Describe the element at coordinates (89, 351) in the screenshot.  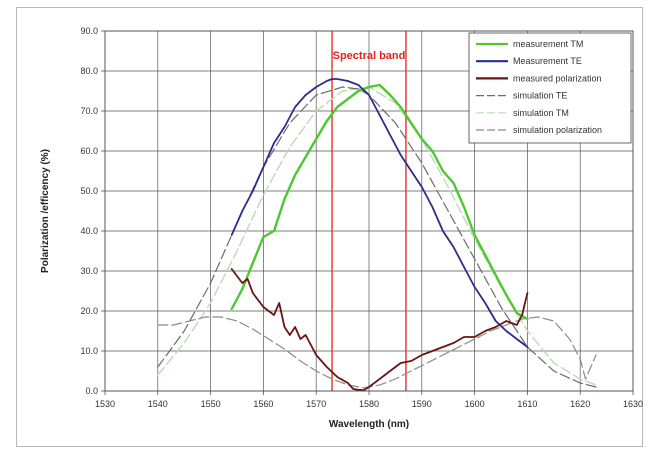
I see `y-tick-label: 10.0` at that location.